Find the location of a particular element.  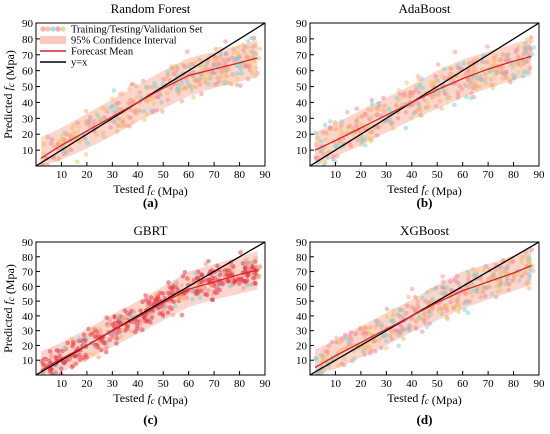

y-tick-label: 10 is located at coordinates (28, 151).